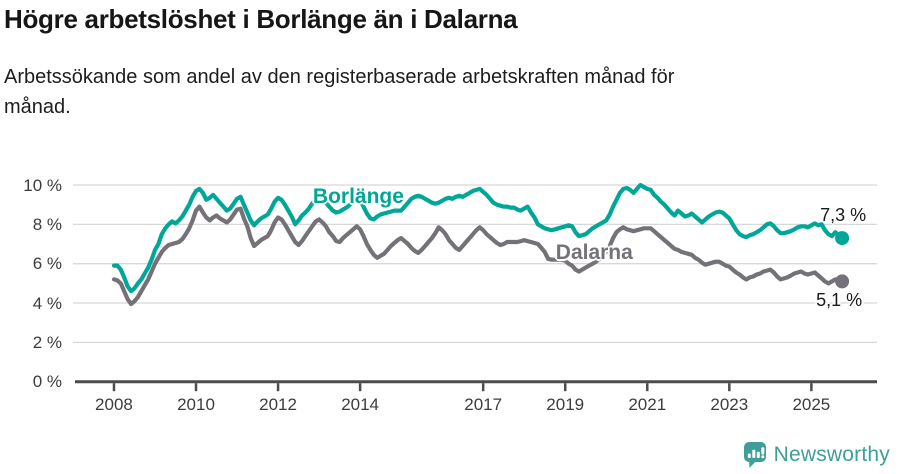 Image resolution: width=900 pixels, height=474 pixels. I want to click on newsworthy-logo-icon, so click(754, 455).